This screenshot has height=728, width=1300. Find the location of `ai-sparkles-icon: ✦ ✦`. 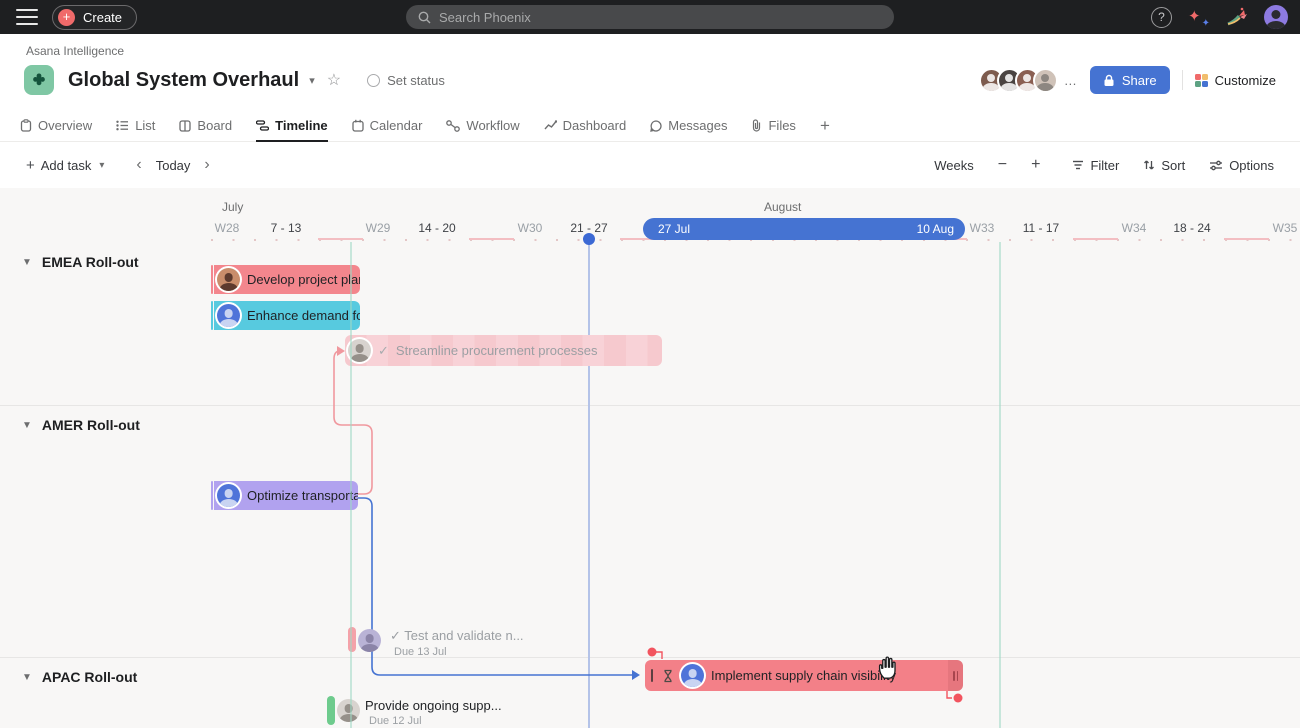

ai-sparkles-icon: ✦ ✦ is located at coordinates (1199, 18).